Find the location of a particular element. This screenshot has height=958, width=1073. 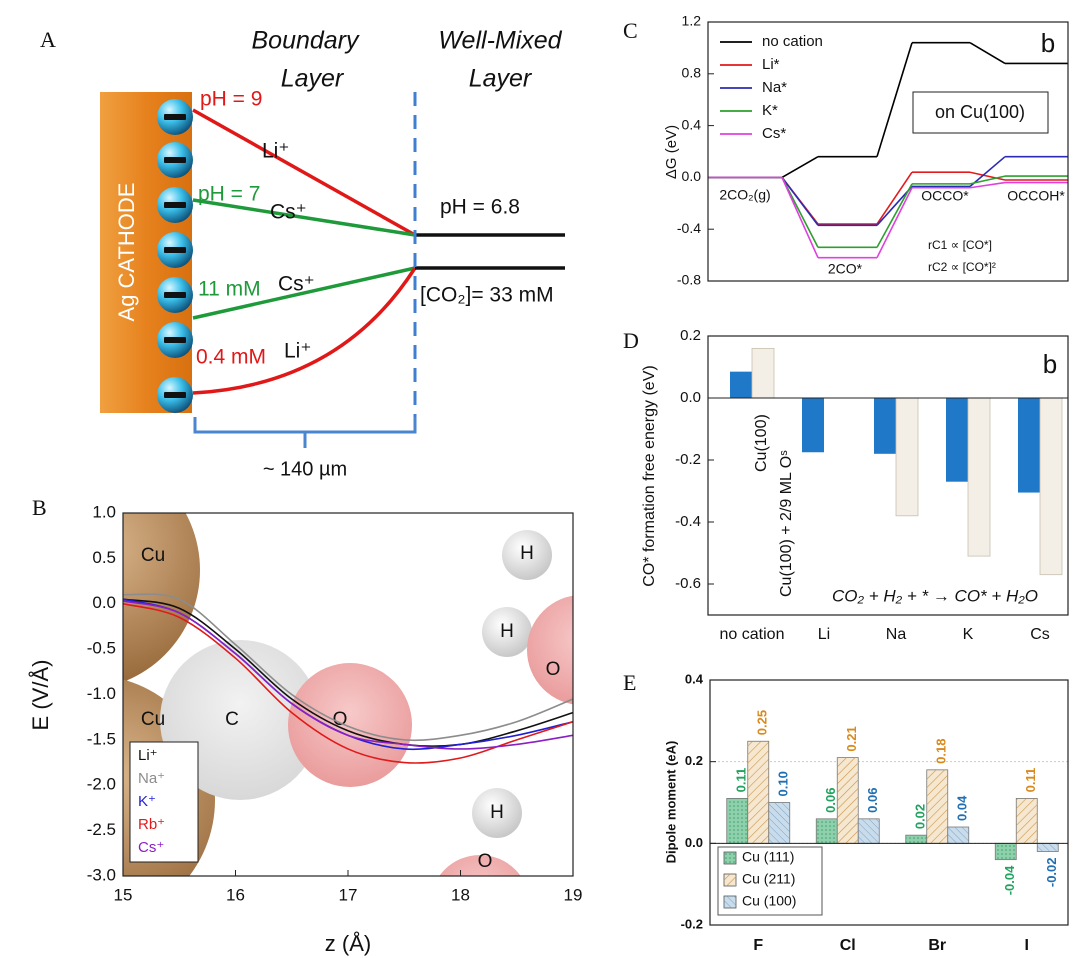

y-tick-label: -0.8 is located at coordinates (689, 280).